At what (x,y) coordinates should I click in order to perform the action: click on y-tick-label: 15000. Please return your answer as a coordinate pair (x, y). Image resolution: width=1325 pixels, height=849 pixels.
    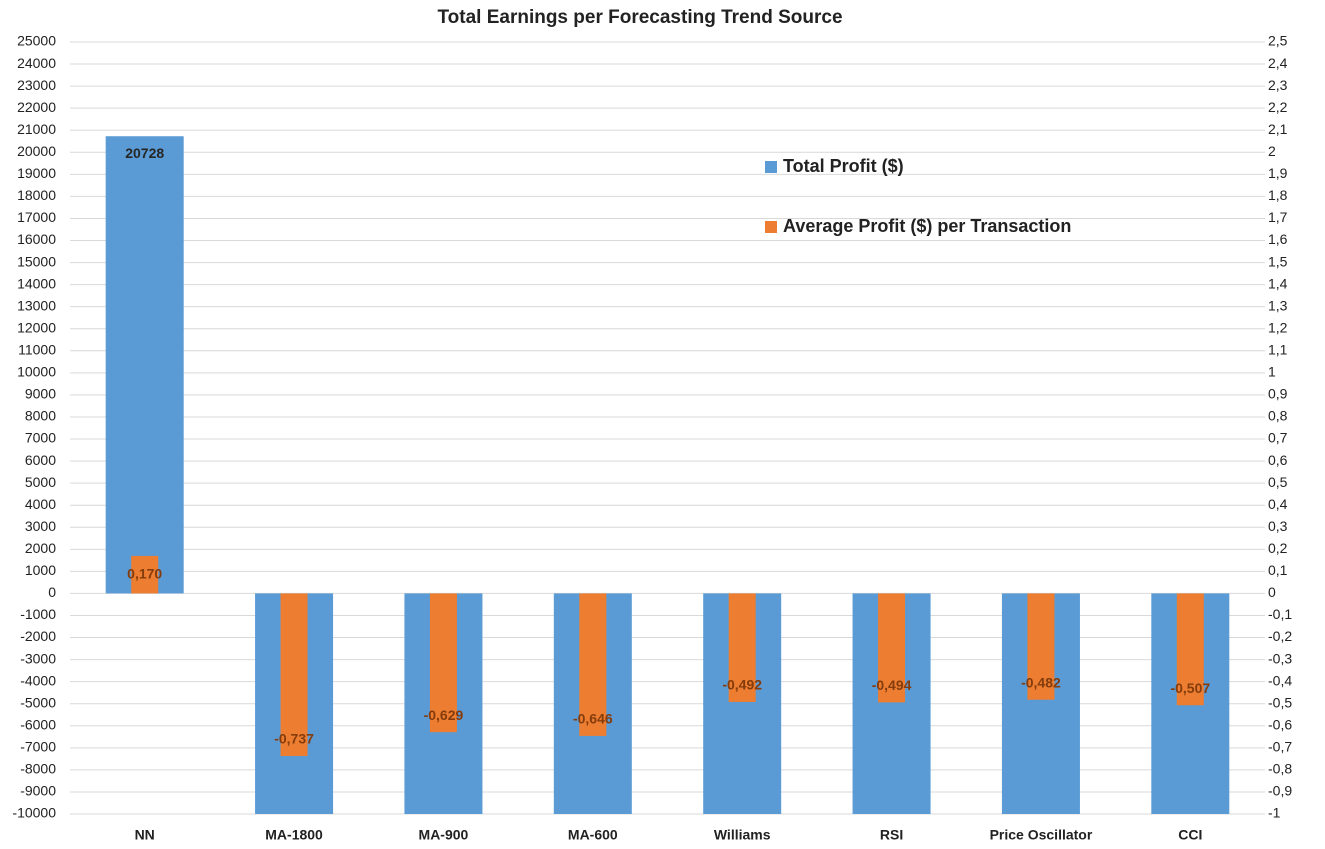
    Looking at the image, I should click on (36, 261).